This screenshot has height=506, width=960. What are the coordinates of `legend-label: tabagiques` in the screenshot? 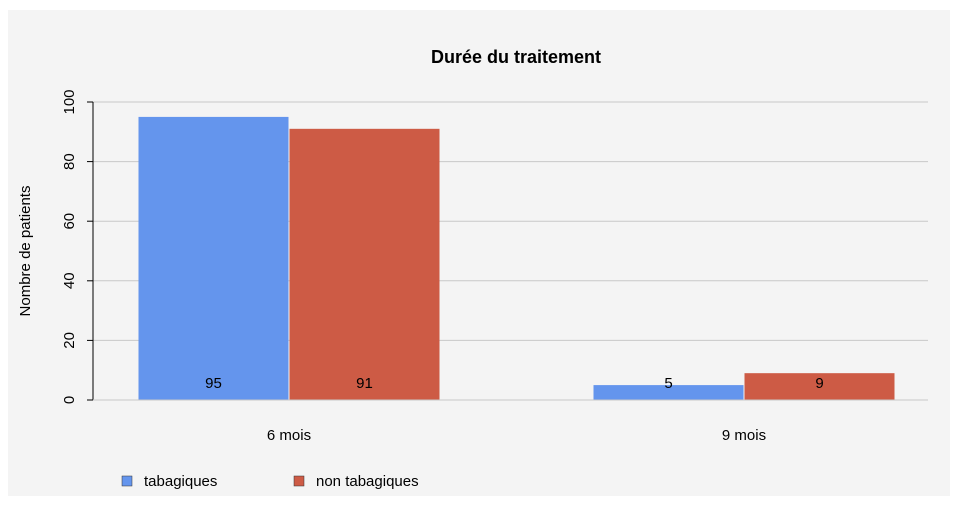 It's located at (180, 481).